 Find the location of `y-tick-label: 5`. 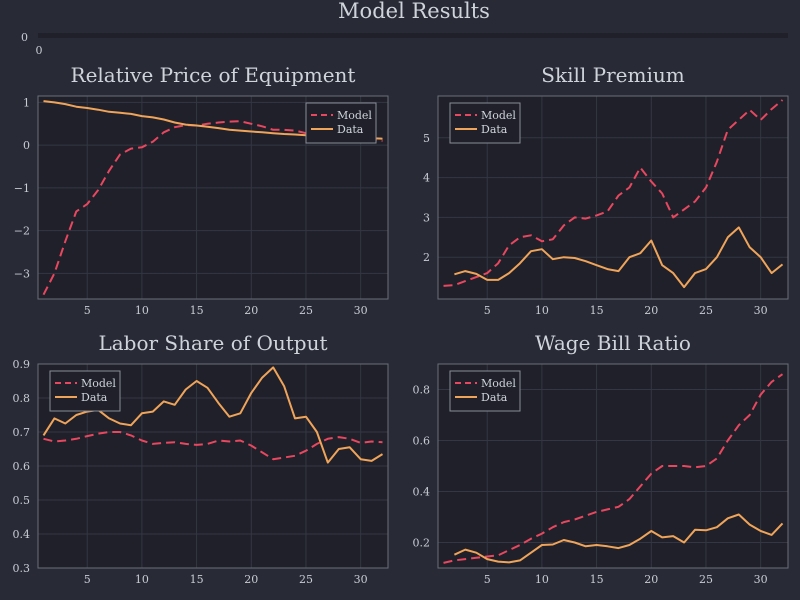

y-tick-label: 5 is located at coordinates (426, 138).